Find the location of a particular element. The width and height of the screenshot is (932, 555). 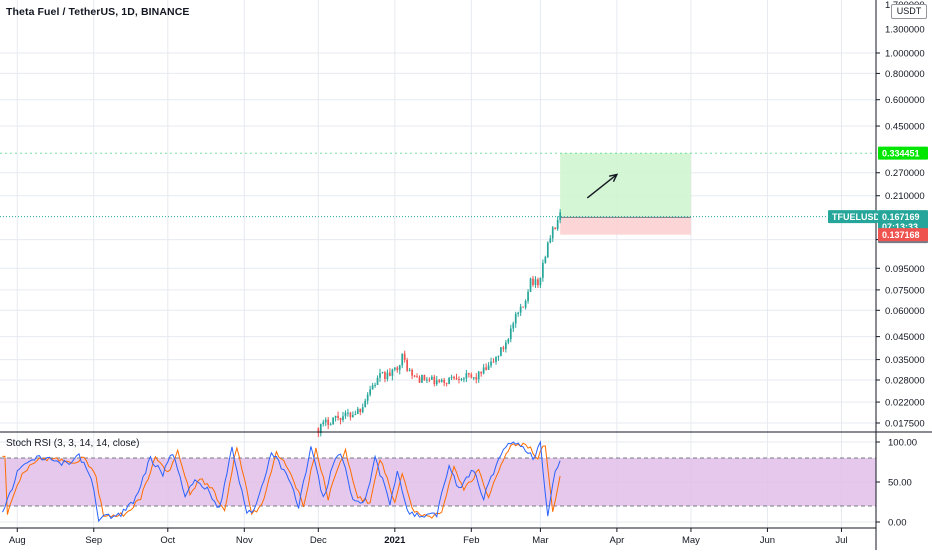

trend-arrow-head is located at coordinates (613, 177).